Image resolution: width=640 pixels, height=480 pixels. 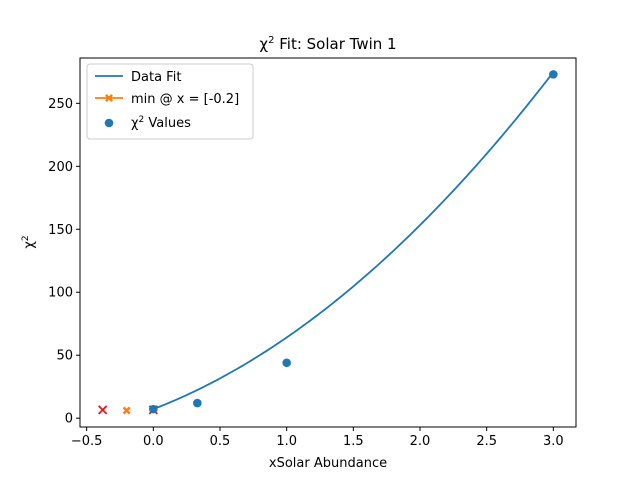 I want to click on red-x-marker, so click(x=103, y=410).